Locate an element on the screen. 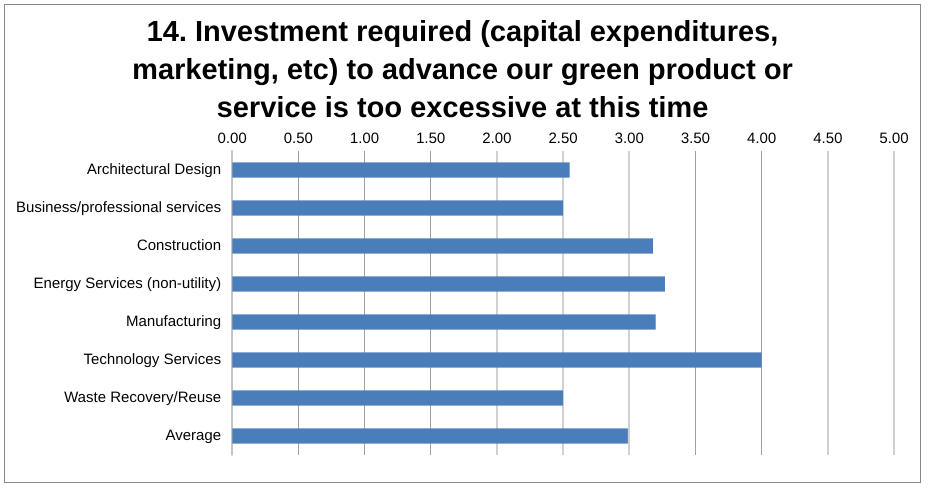 This screenshot has height=495, width=933. x-tick-label: 1.50 is located at coordinates (431, 139).